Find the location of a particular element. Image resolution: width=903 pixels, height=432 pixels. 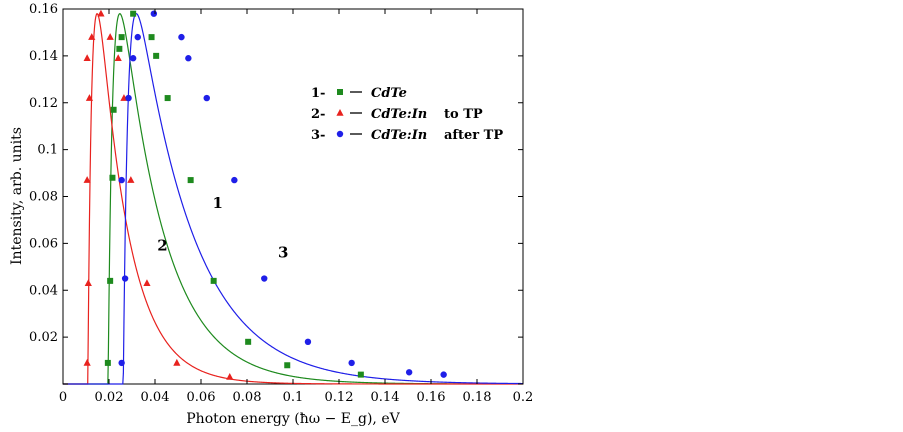

legend-item-3: 3- CdTe:In after TP is located at coordinates (407, 135).